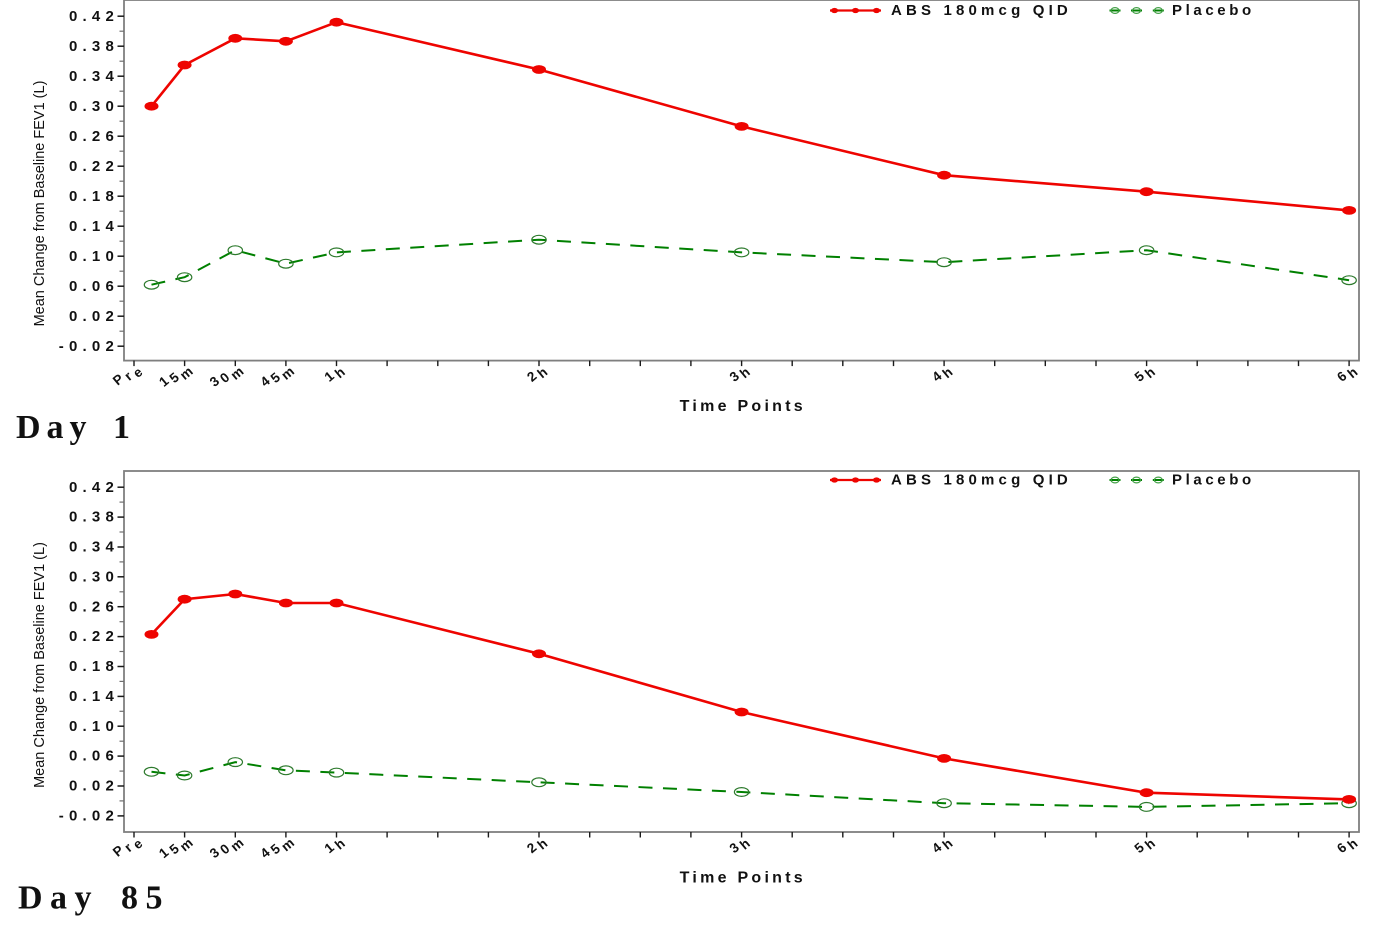  Describe the element at coordinates (76, 427) in the screenshot. I see `svg-text: Day 1` at that location.